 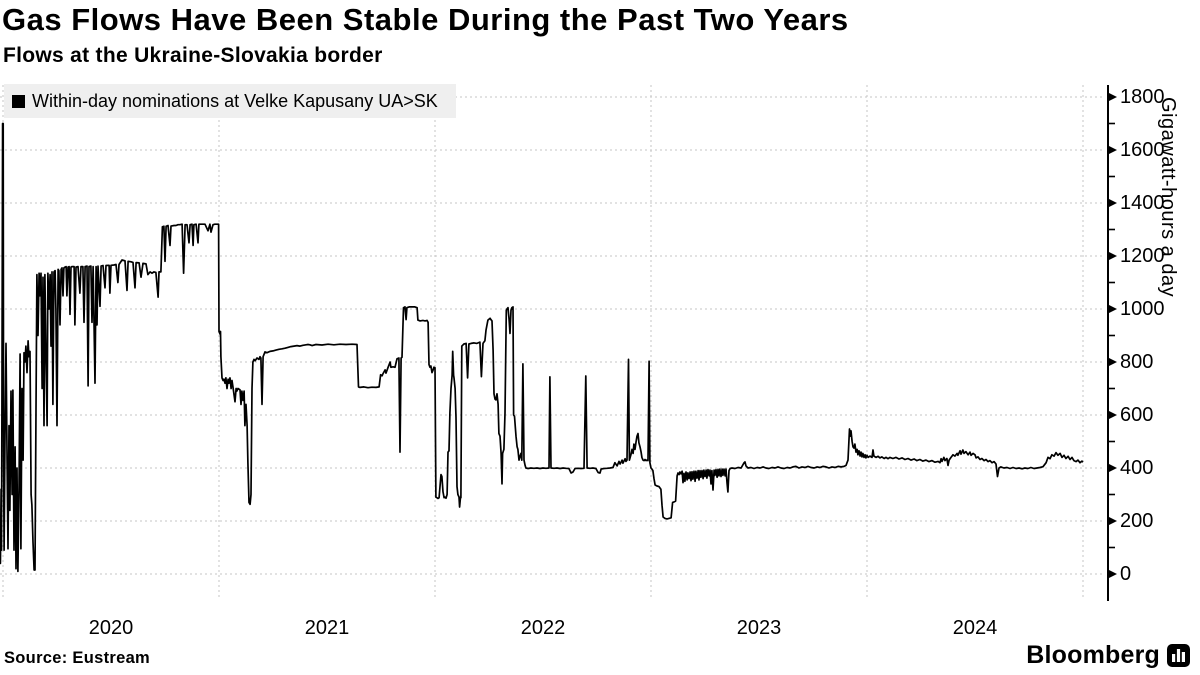 What do you see at coordinates (543, 628) in the screenshot?
I see `x-year-label: 2022` at bounding box center [543, 628].